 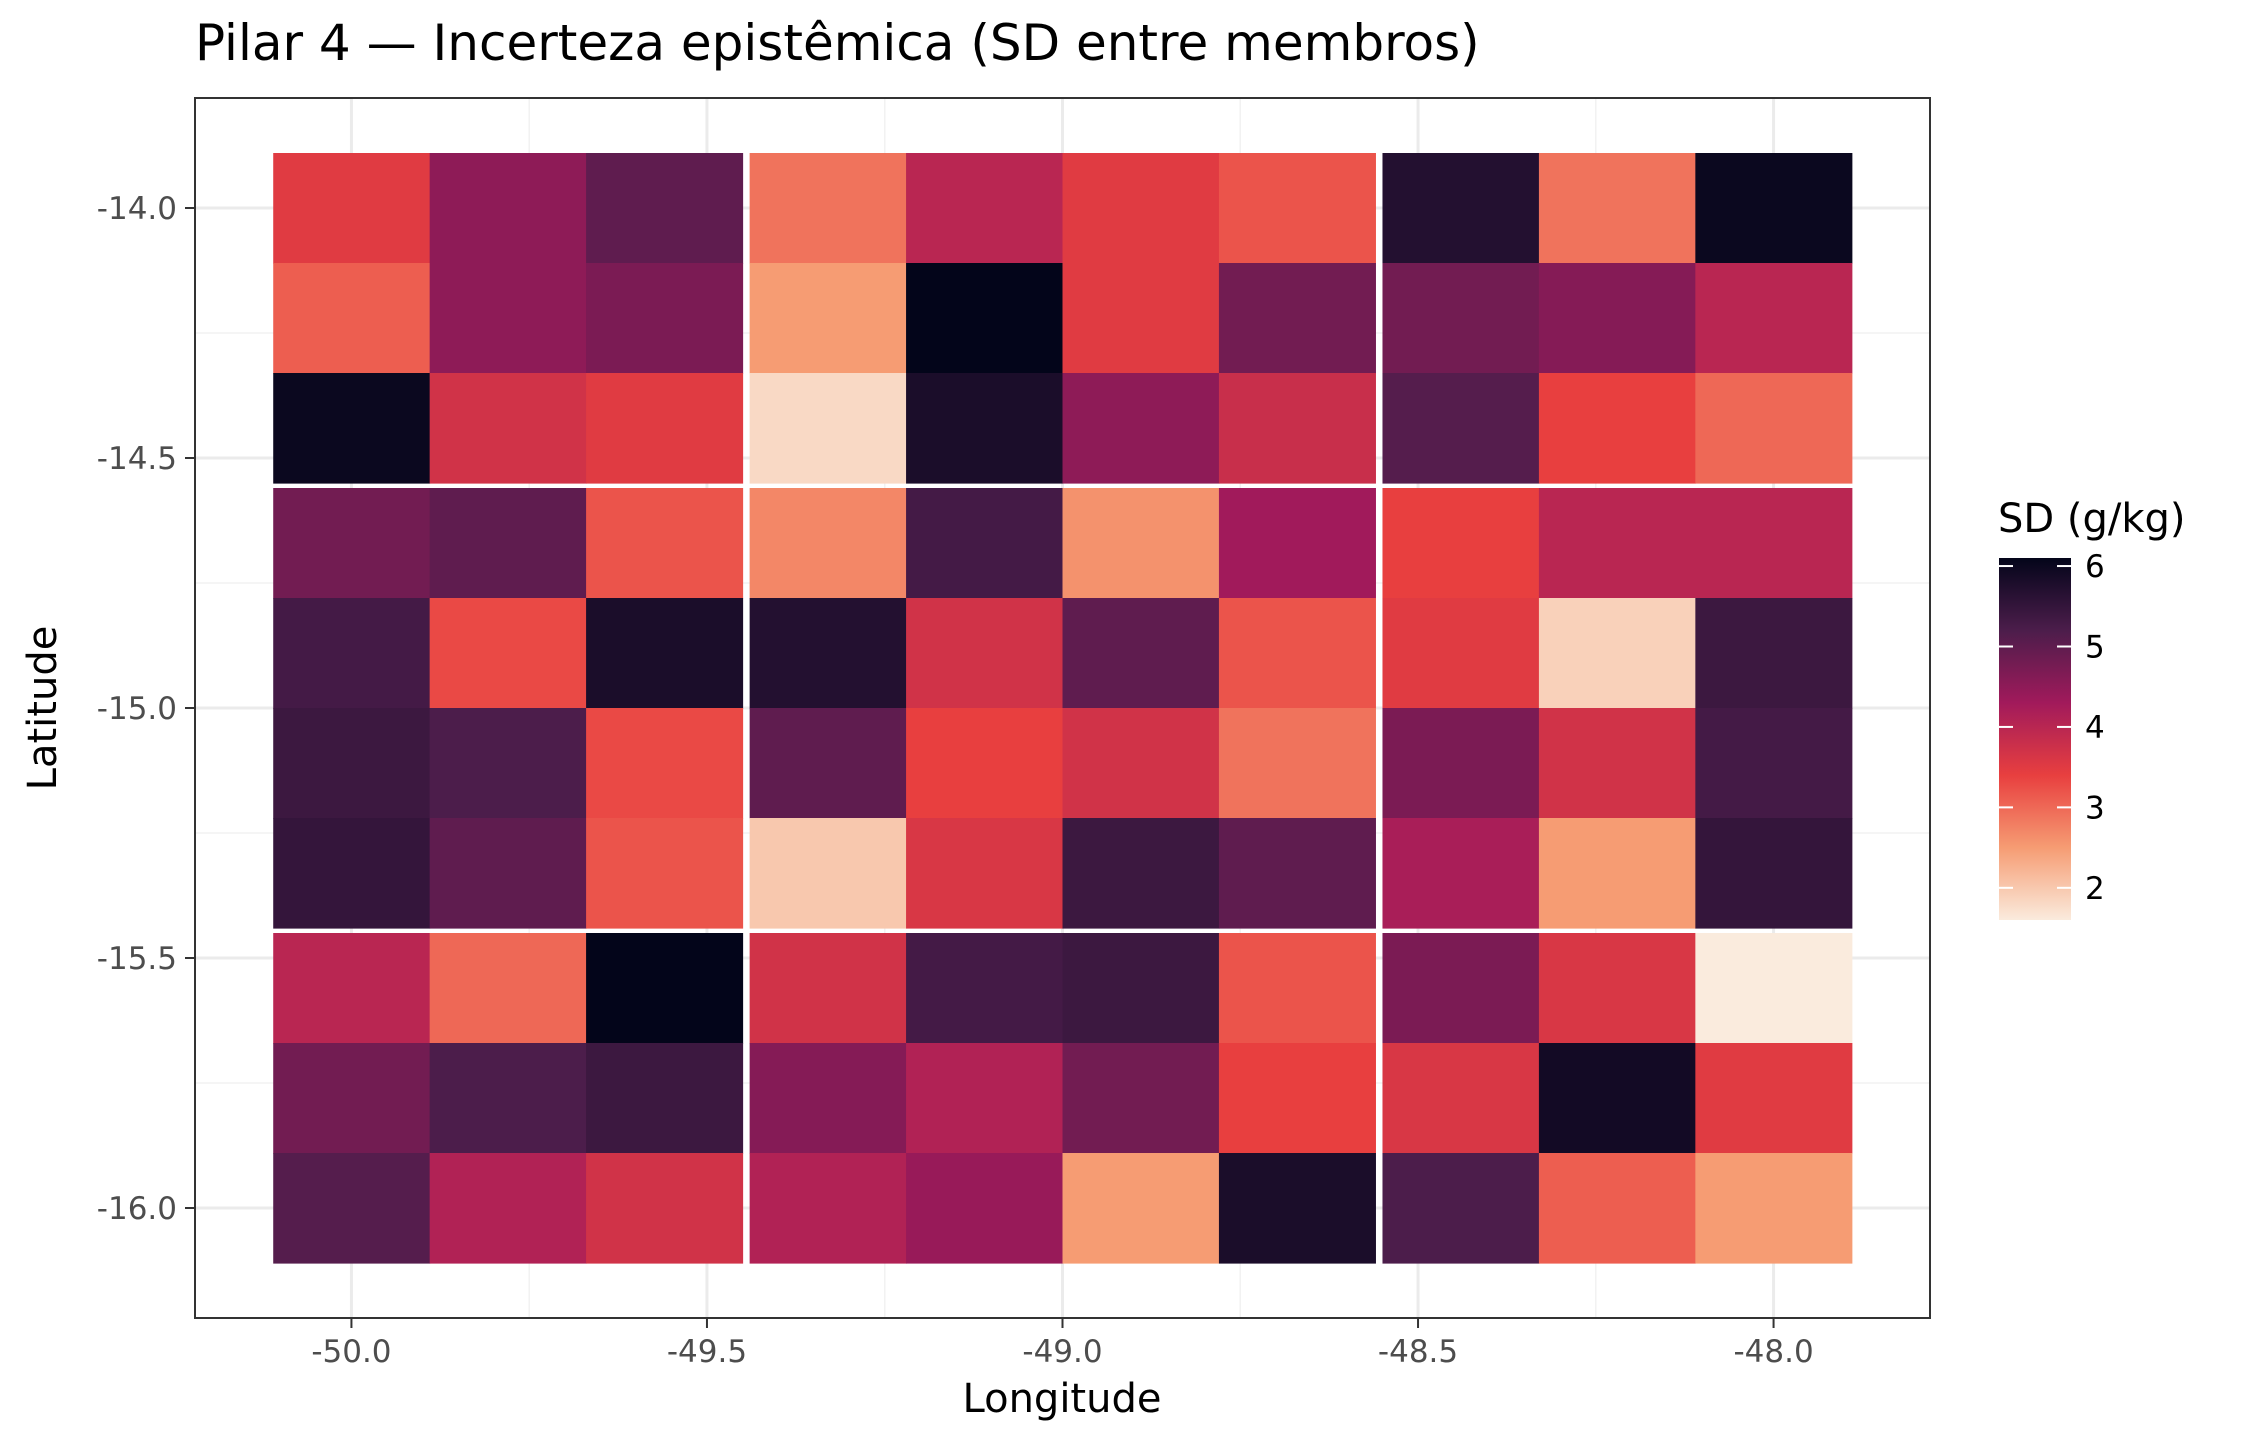 I want to click on x-tick-label: -49.5, so click(x=707, y=1352).